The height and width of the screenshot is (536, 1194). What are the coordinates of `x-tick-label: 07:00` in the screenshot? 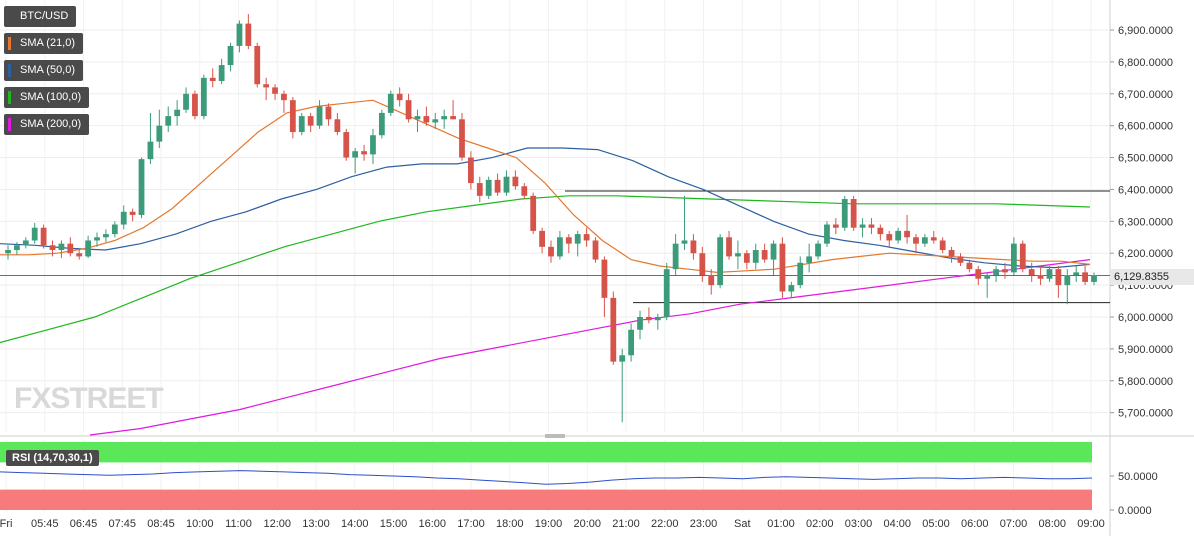 It's located at (1014, 524).